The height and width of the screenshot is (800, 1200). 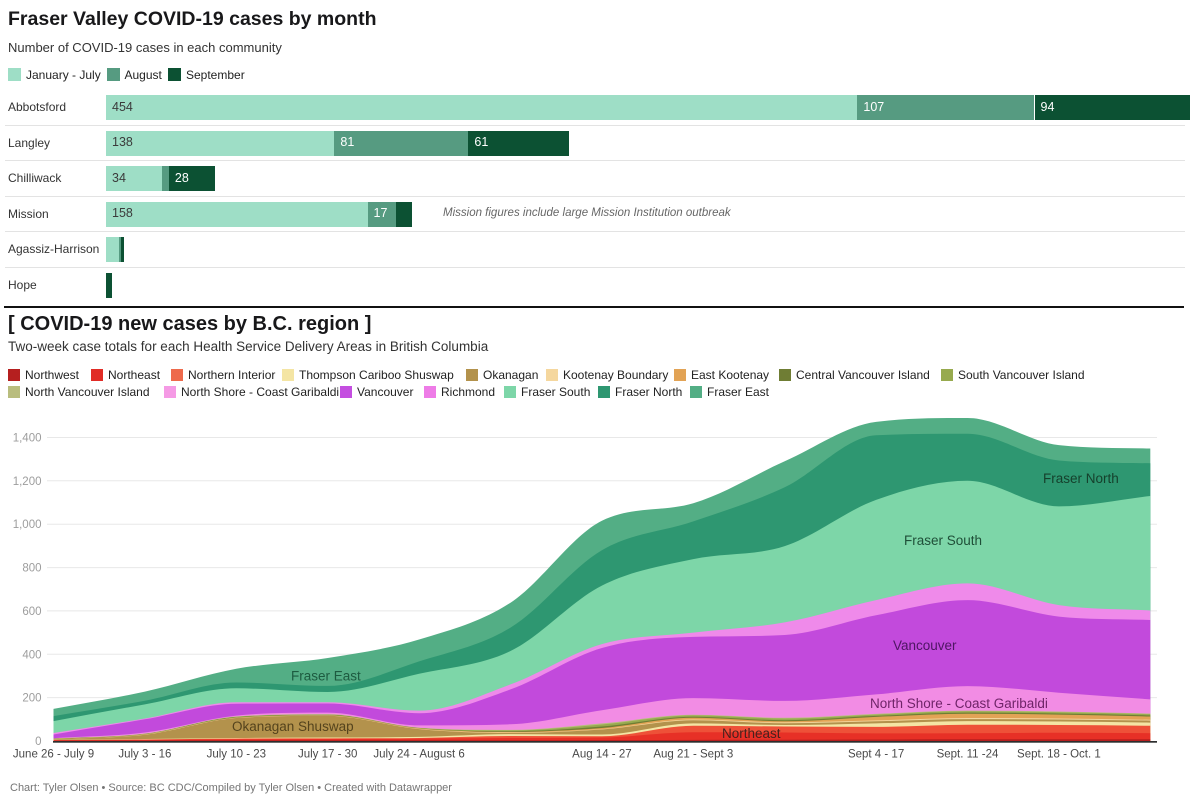 I want to click on svg-text: 200, so click(x=31, y=699).